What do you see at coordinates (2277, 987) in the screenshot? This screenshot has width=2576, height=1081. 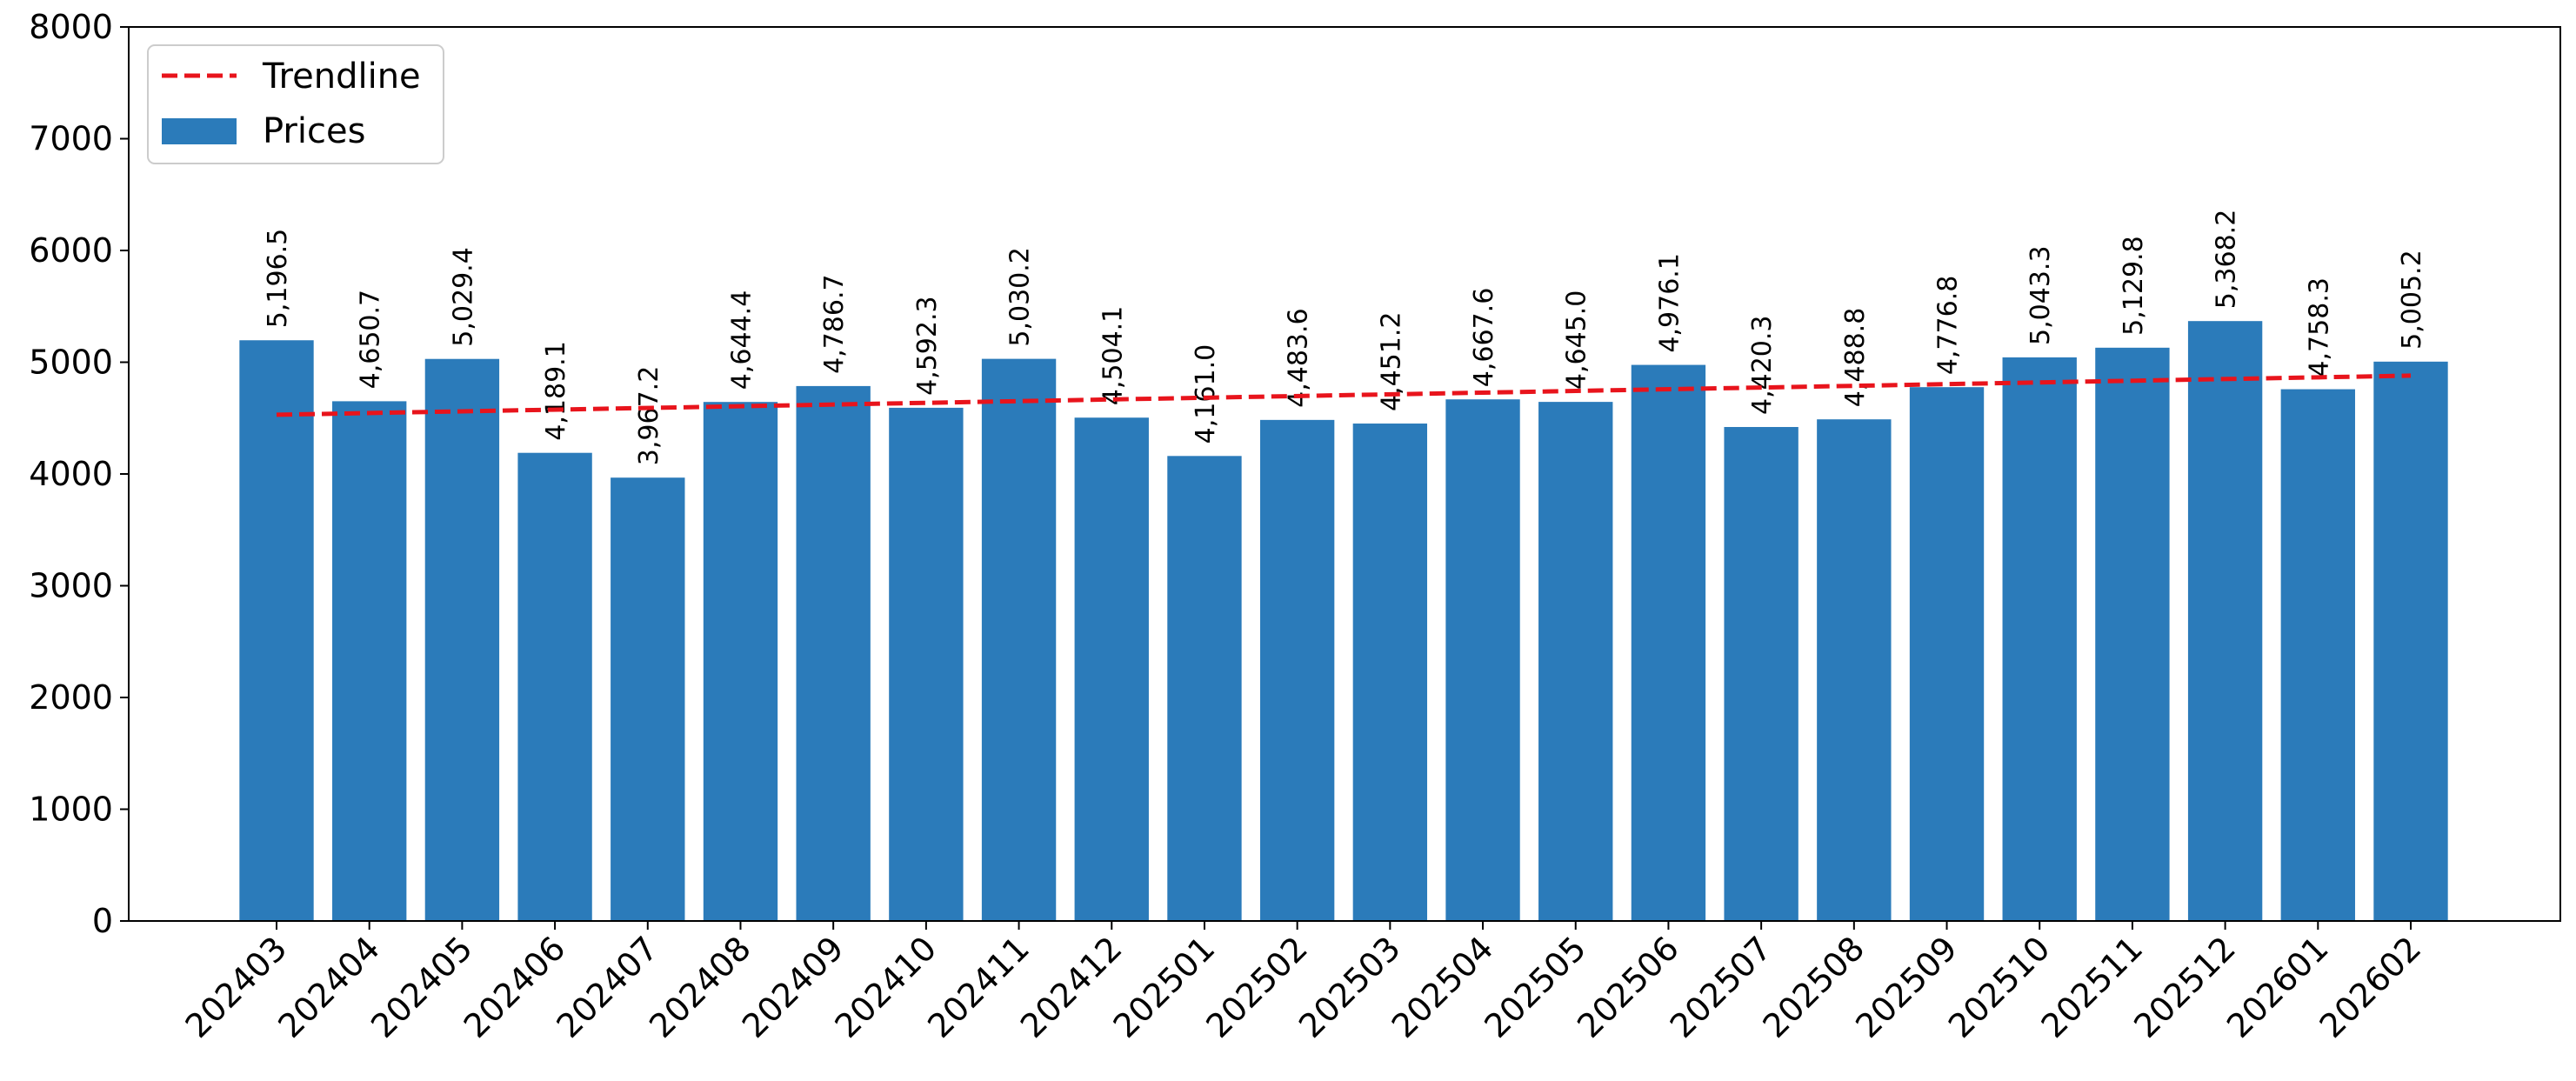 I see `x-tick-label-202601: 202601` at bounding box center [2277, 987].